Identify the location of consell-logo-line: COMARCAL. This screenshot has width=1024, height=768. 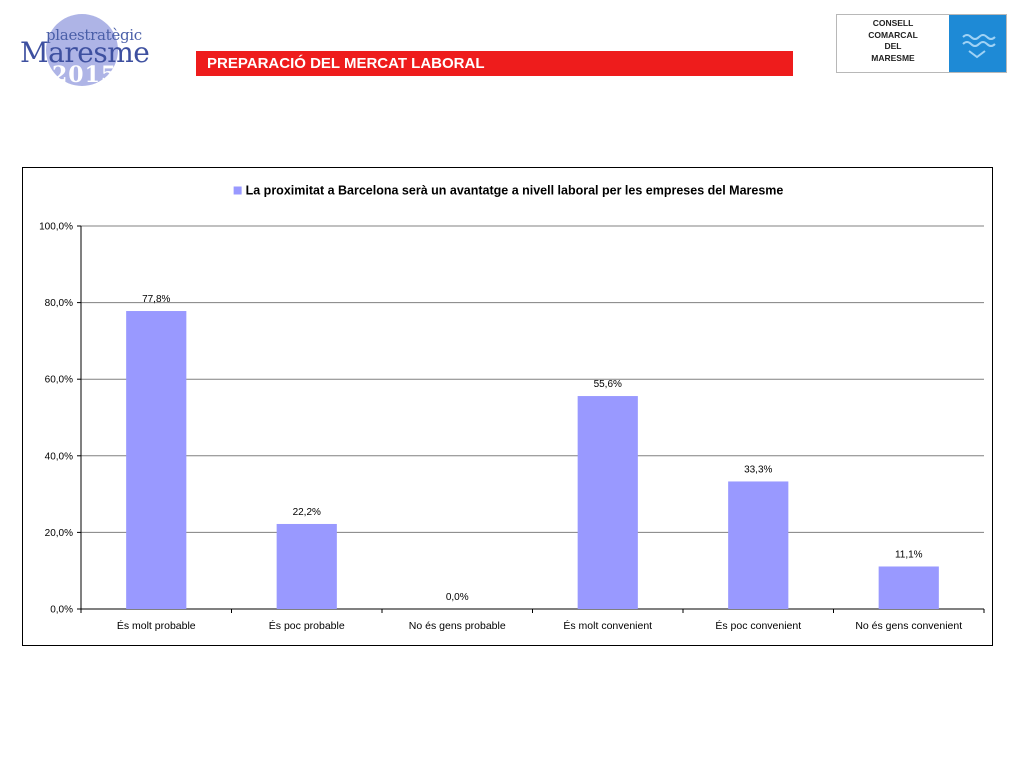
(893, 34).